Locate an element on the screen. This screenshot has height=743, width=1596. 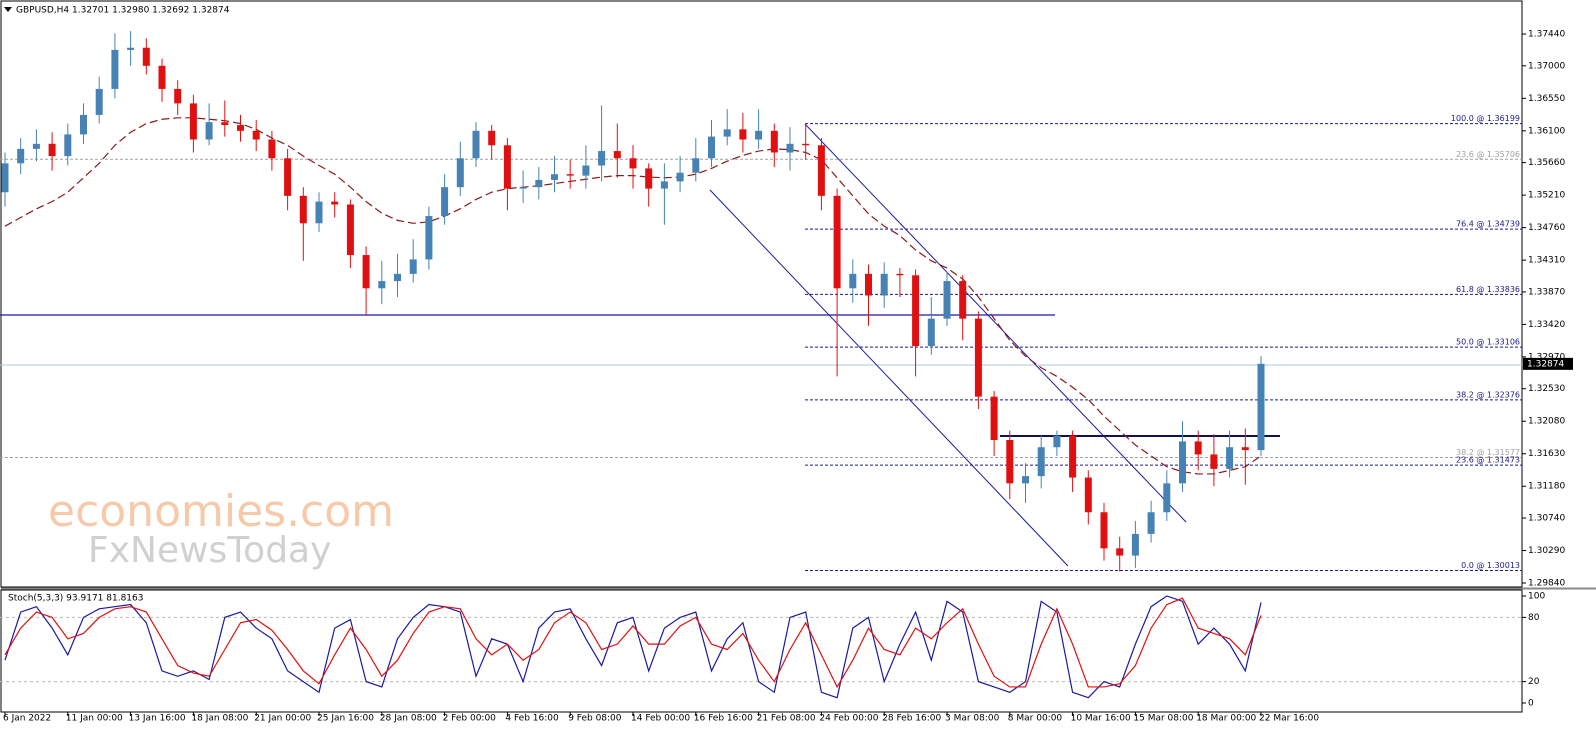
price-tag is located at coordinates (1548, 363).